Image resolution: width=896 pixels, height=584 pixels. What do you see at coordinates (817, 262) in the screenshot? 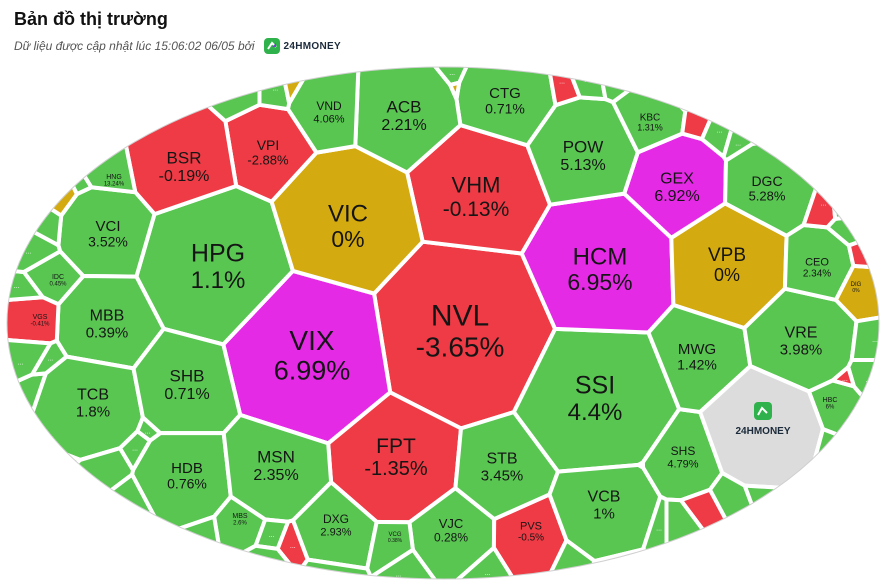
I see `cell-symbol: CEO` at bounding box center [817, 262].